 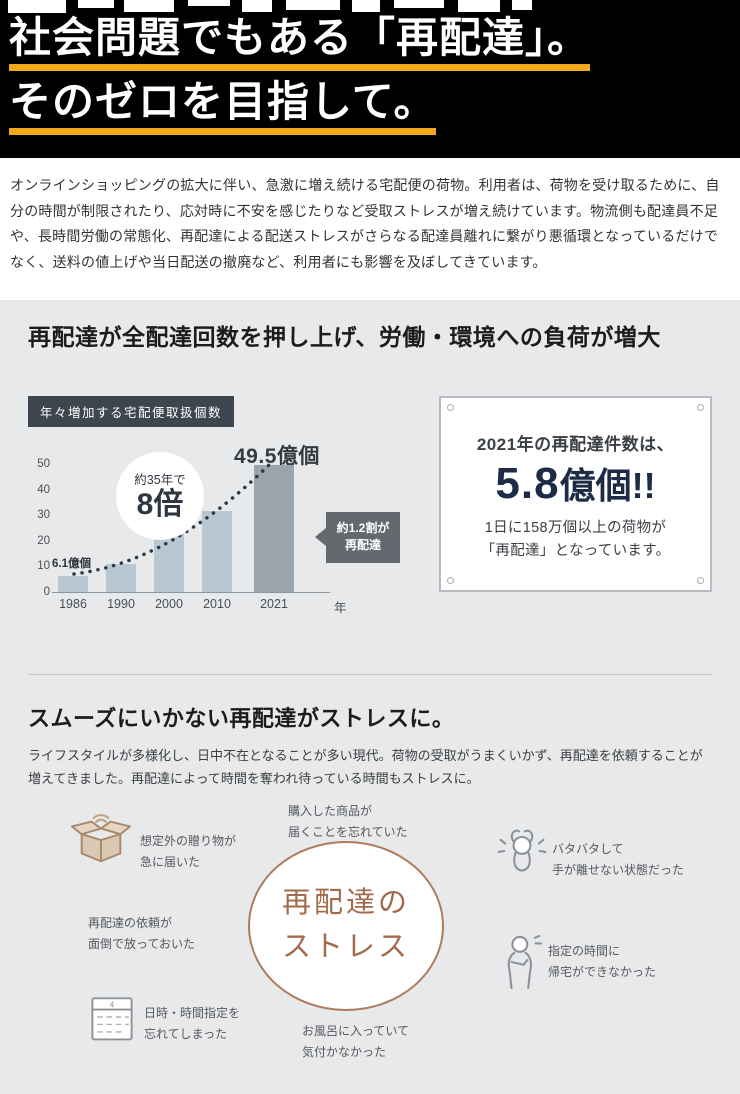 I want to click on stress-item-line2: 手が離せない状態だった, so click(x=618, y=869).